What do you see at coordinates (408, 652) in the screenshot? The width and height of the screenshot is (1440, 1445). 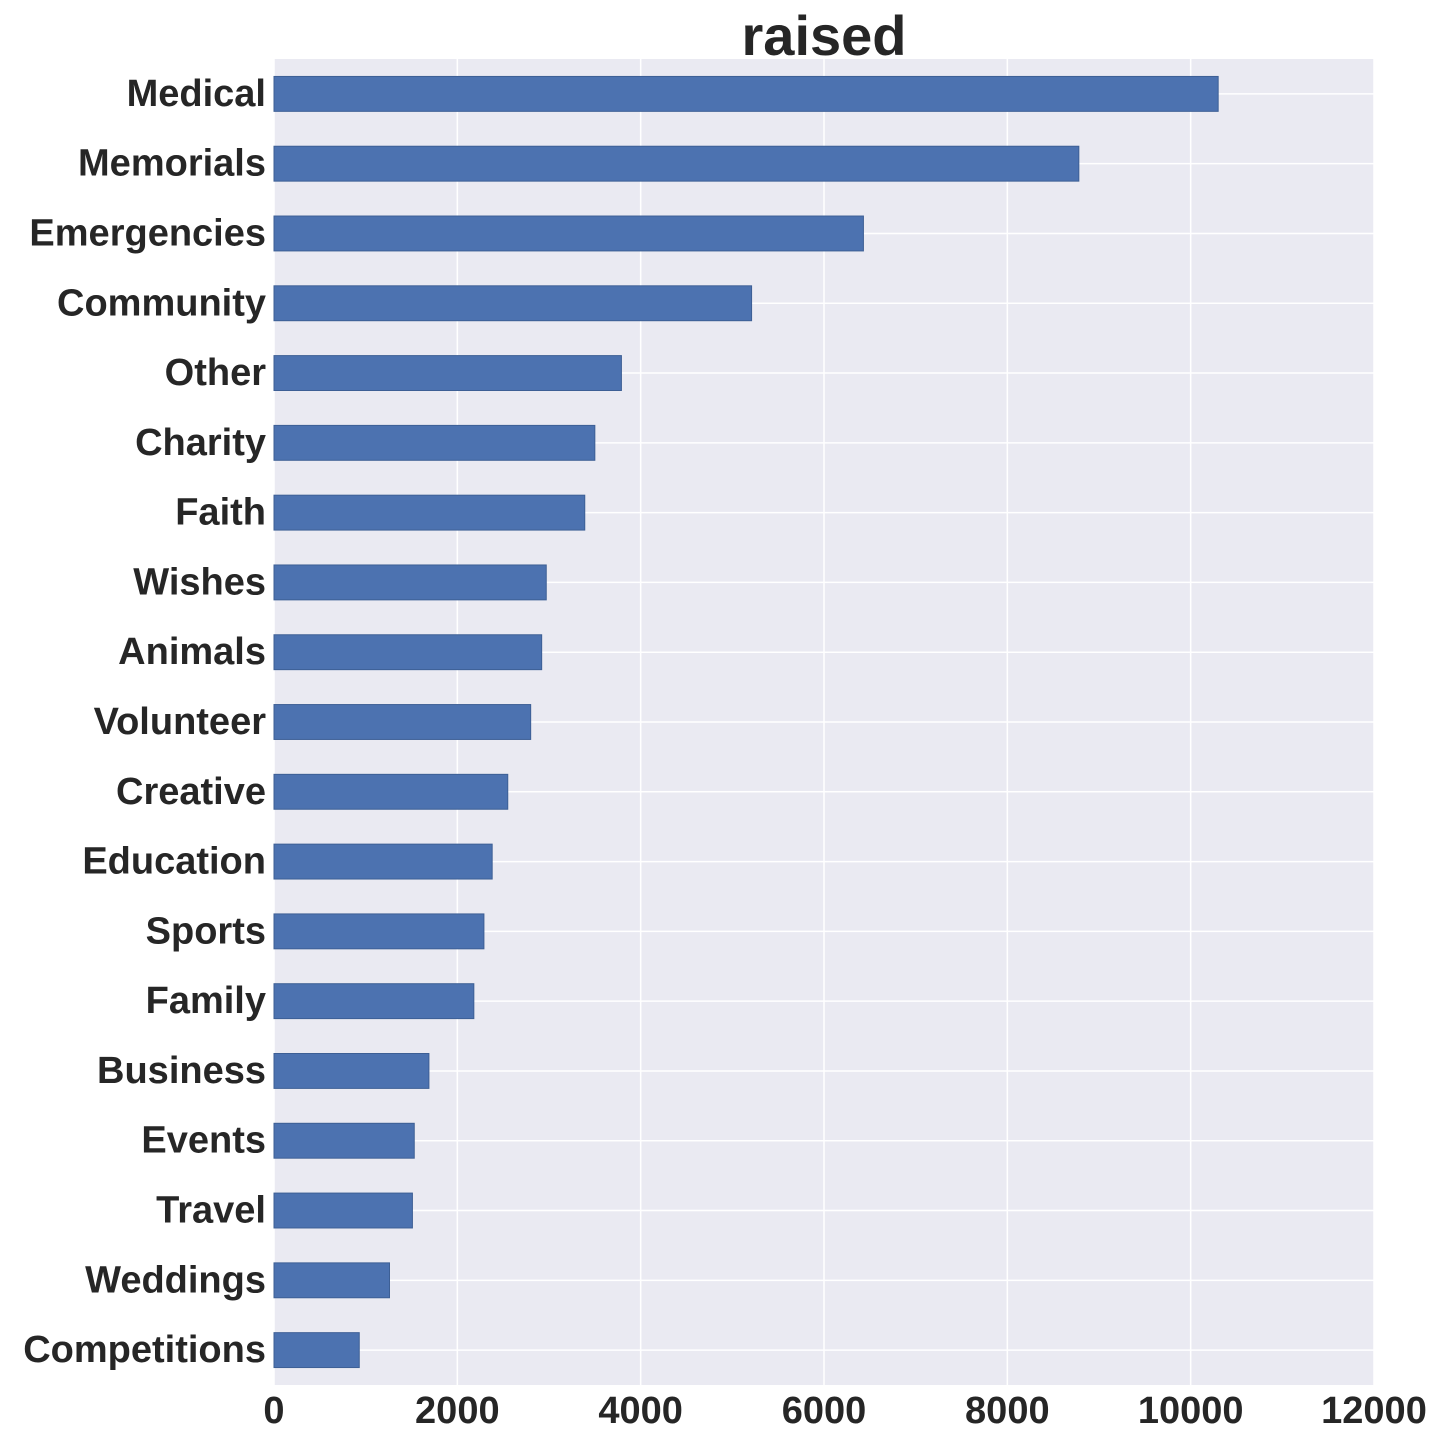 I see `bar-animals` at bounding box center [408, 652].